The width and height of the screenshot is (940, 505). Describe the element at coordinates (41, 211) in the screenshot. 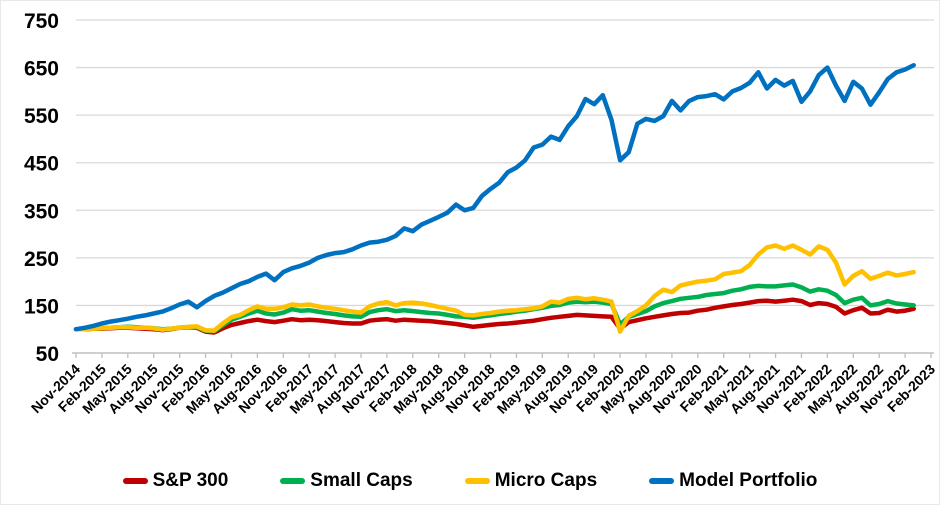

I see `y-tick-label: 350` at that location.